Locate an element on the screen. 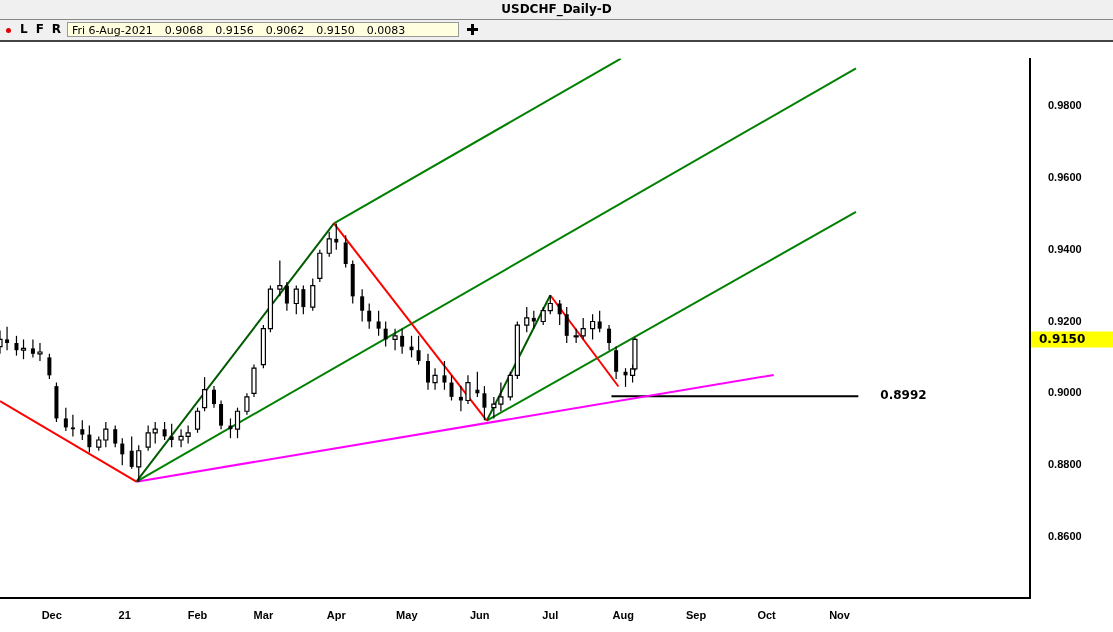 This screenshot has height=632, width=1113. text: 0.9062 is located at coordinates (285, 30).